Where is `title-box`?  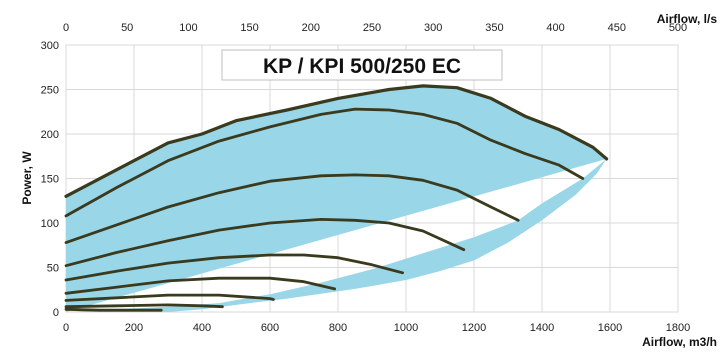
title-box is located at coordinates (362, 65).